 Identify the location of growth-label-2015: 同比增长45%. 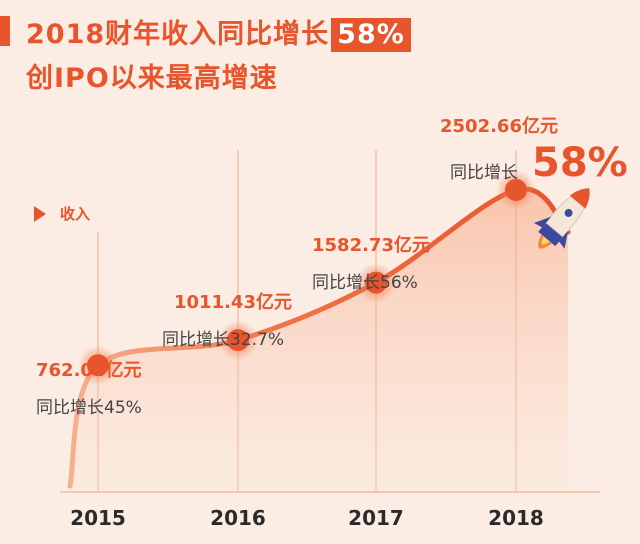
(89, 408).